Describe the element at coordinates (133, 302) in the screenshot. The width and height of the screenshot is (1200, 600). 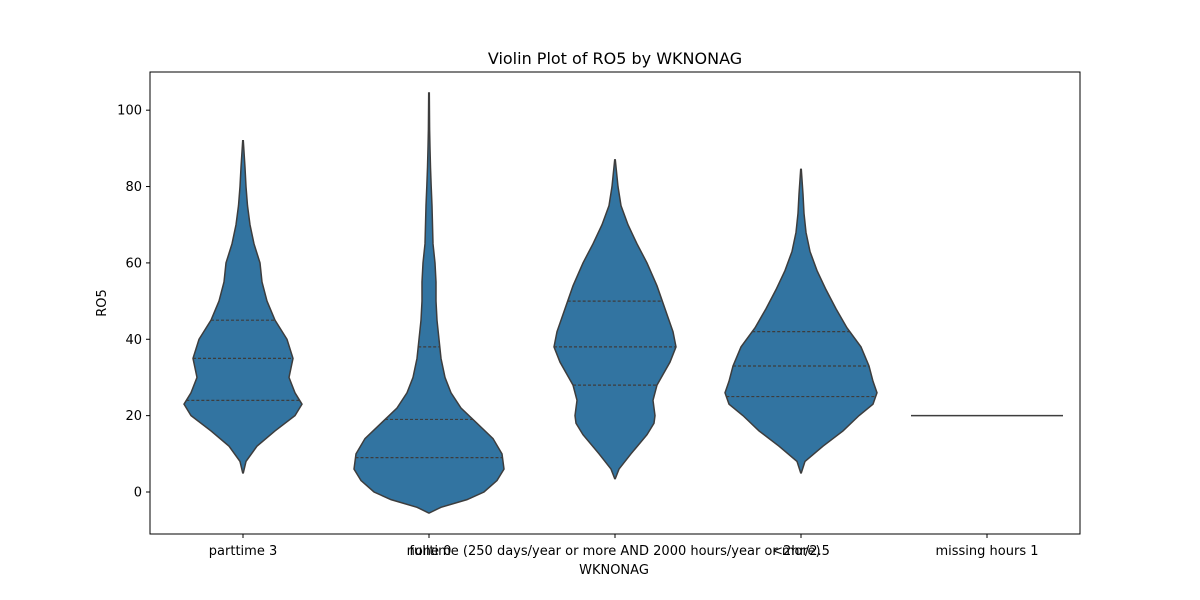
I see `y-axis: 0 20 40 60 80 100` at that location.